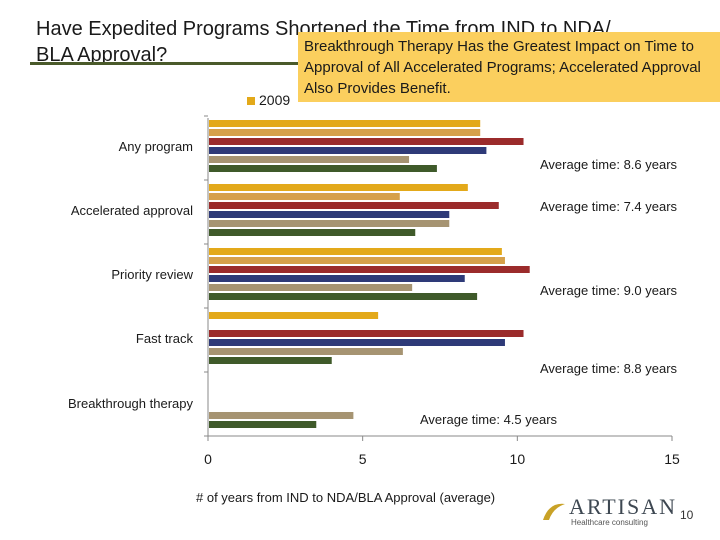 This screenshot has height=540, width=720. Describe the element at coordinates (102, 55) in the screenshot. I see `title-line-2: BLA Approval?` at that location.